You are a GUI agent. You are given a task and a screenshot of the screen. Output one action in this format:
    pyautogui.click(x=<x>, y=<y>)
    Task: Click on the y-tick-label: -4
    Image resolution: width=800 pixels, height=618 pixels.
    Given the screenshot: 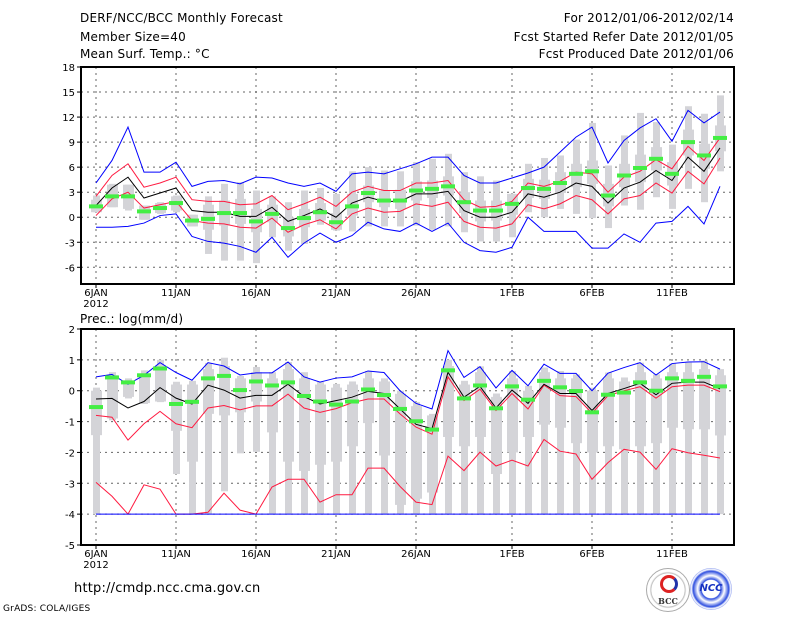 What is the action you would take?
    pyautogui.click(x=70, y=515)
    